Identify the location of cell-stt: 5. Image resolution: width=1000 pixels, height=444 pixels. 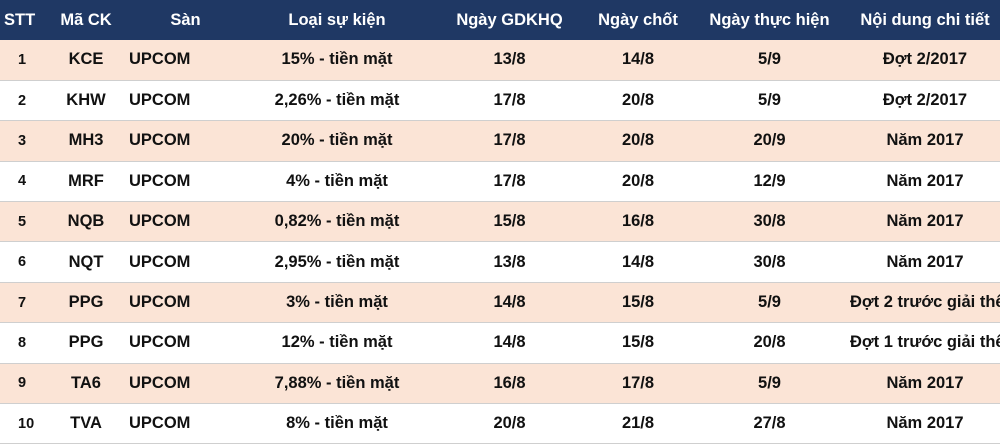
(21, 222).